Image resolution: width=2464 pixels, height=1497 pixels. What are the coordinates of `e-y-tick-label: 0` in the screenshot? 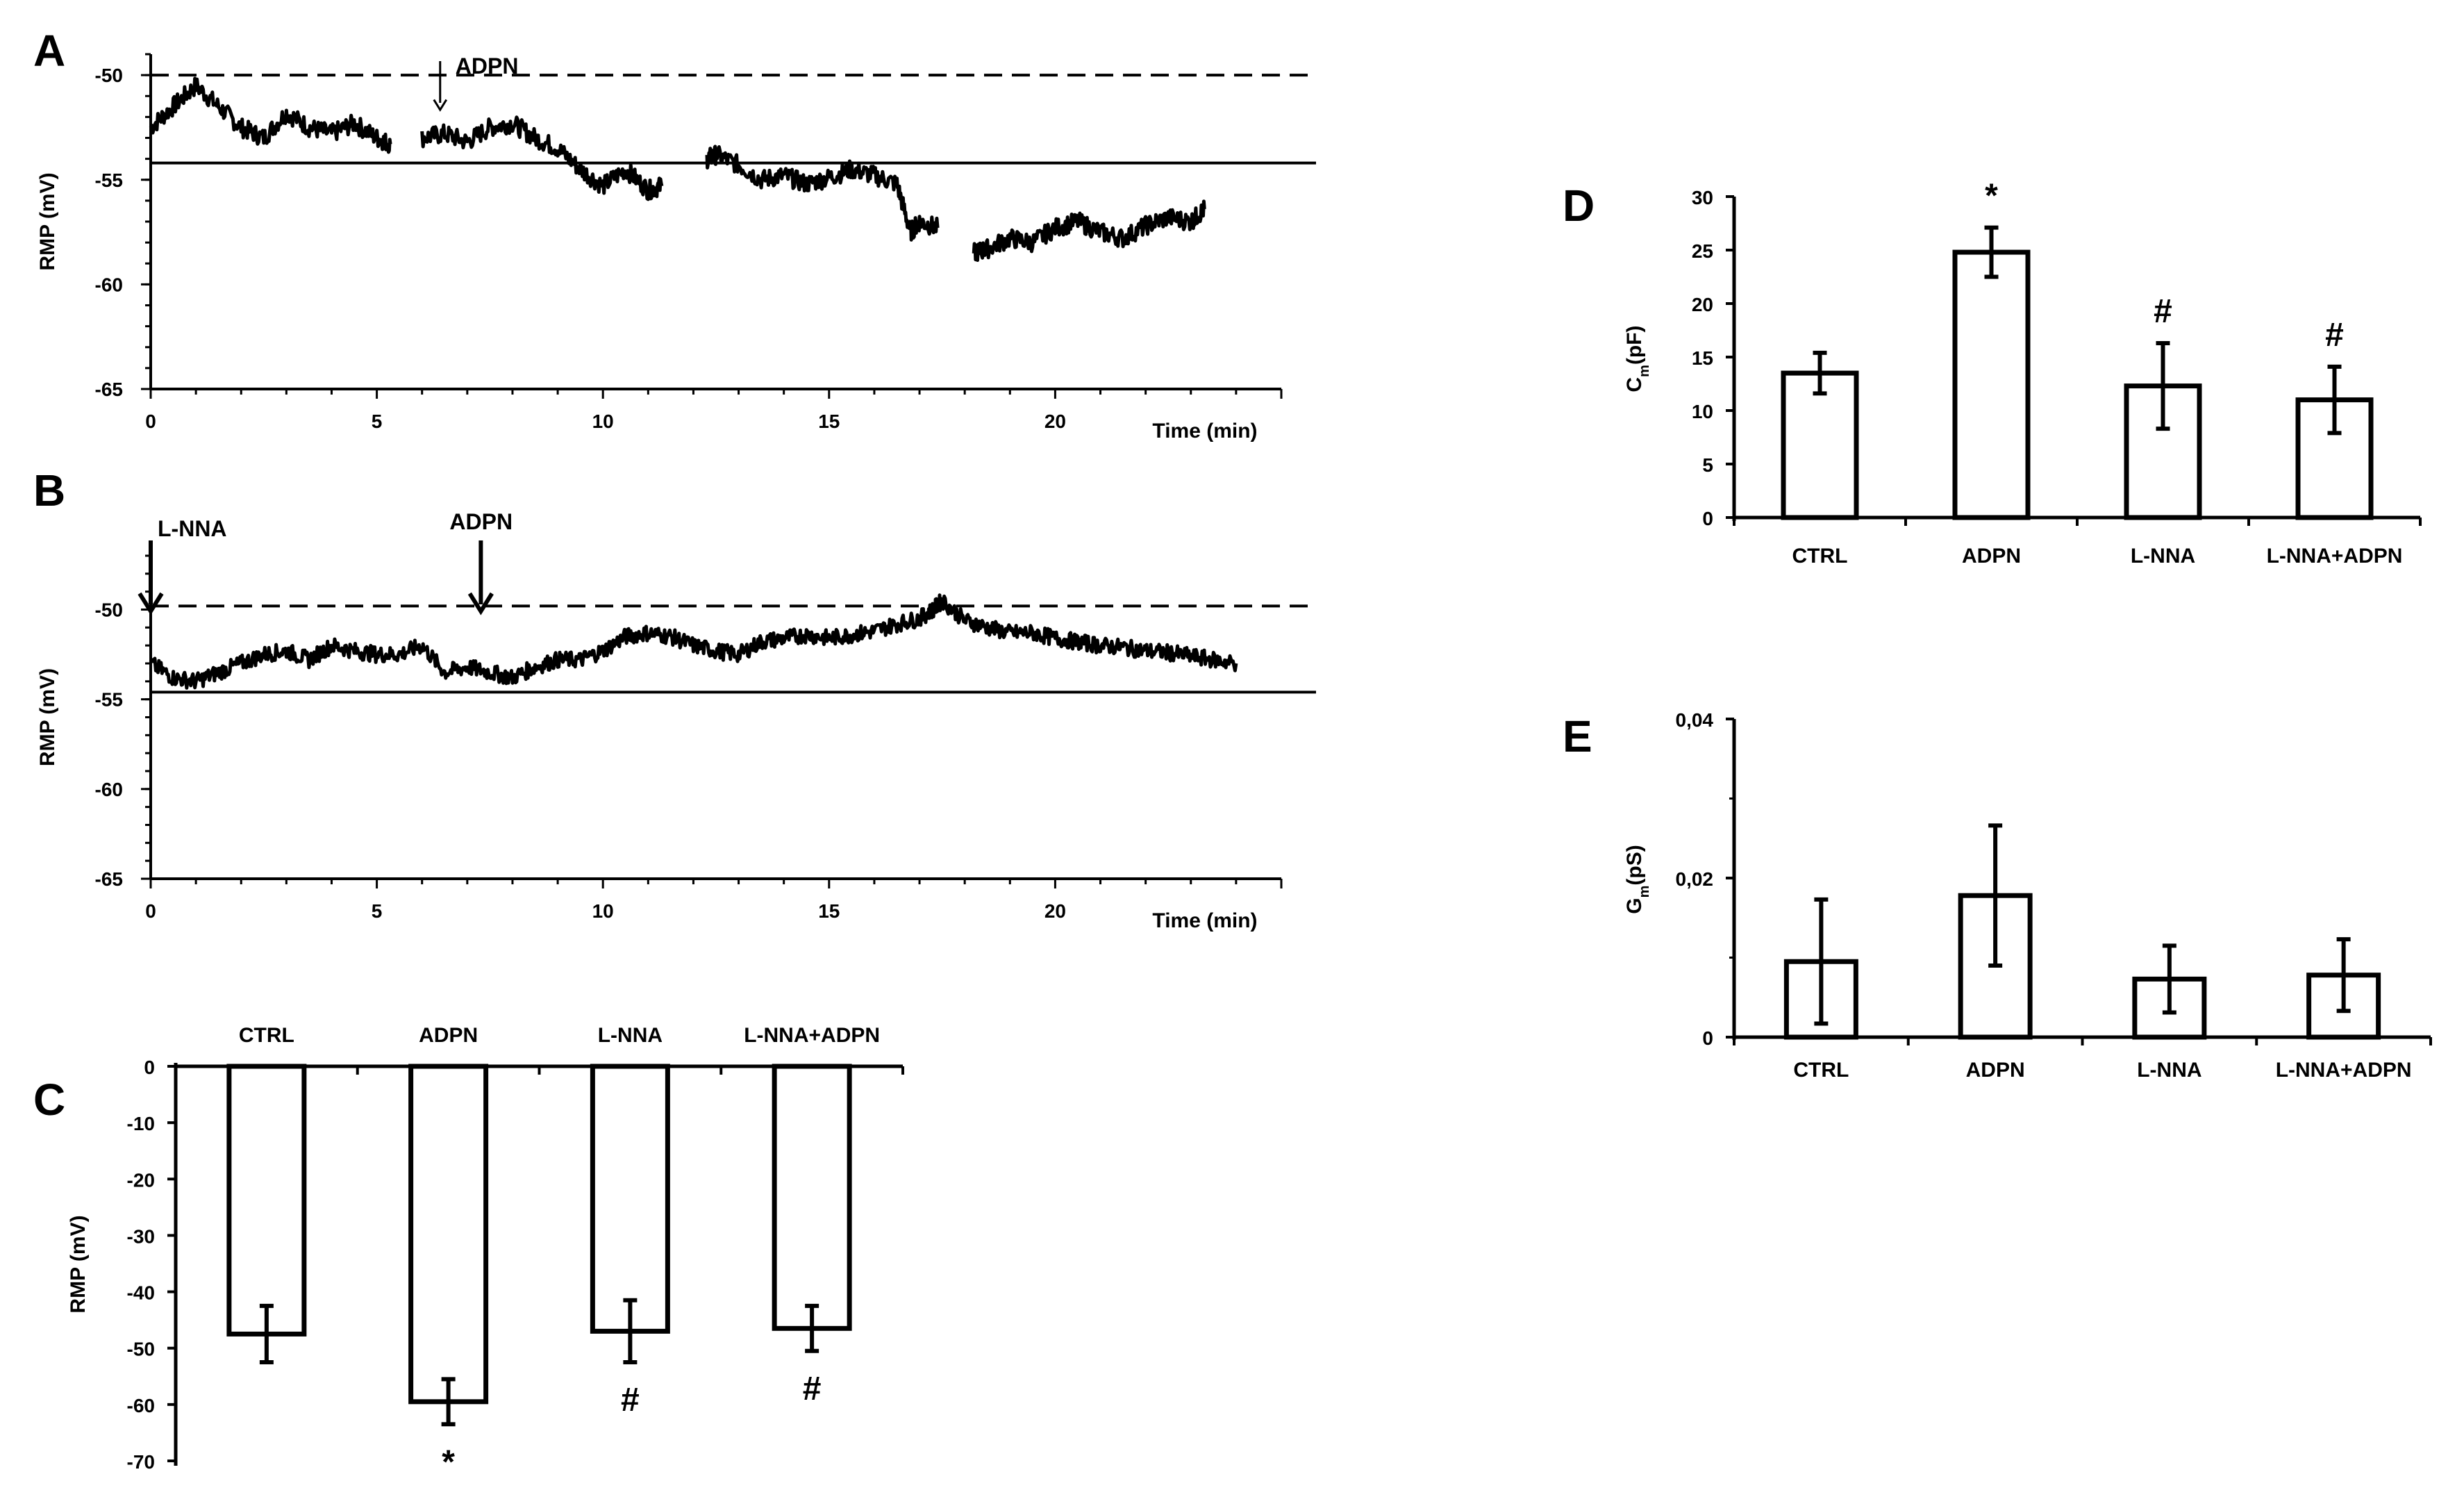 It's located at (1707, 1038).